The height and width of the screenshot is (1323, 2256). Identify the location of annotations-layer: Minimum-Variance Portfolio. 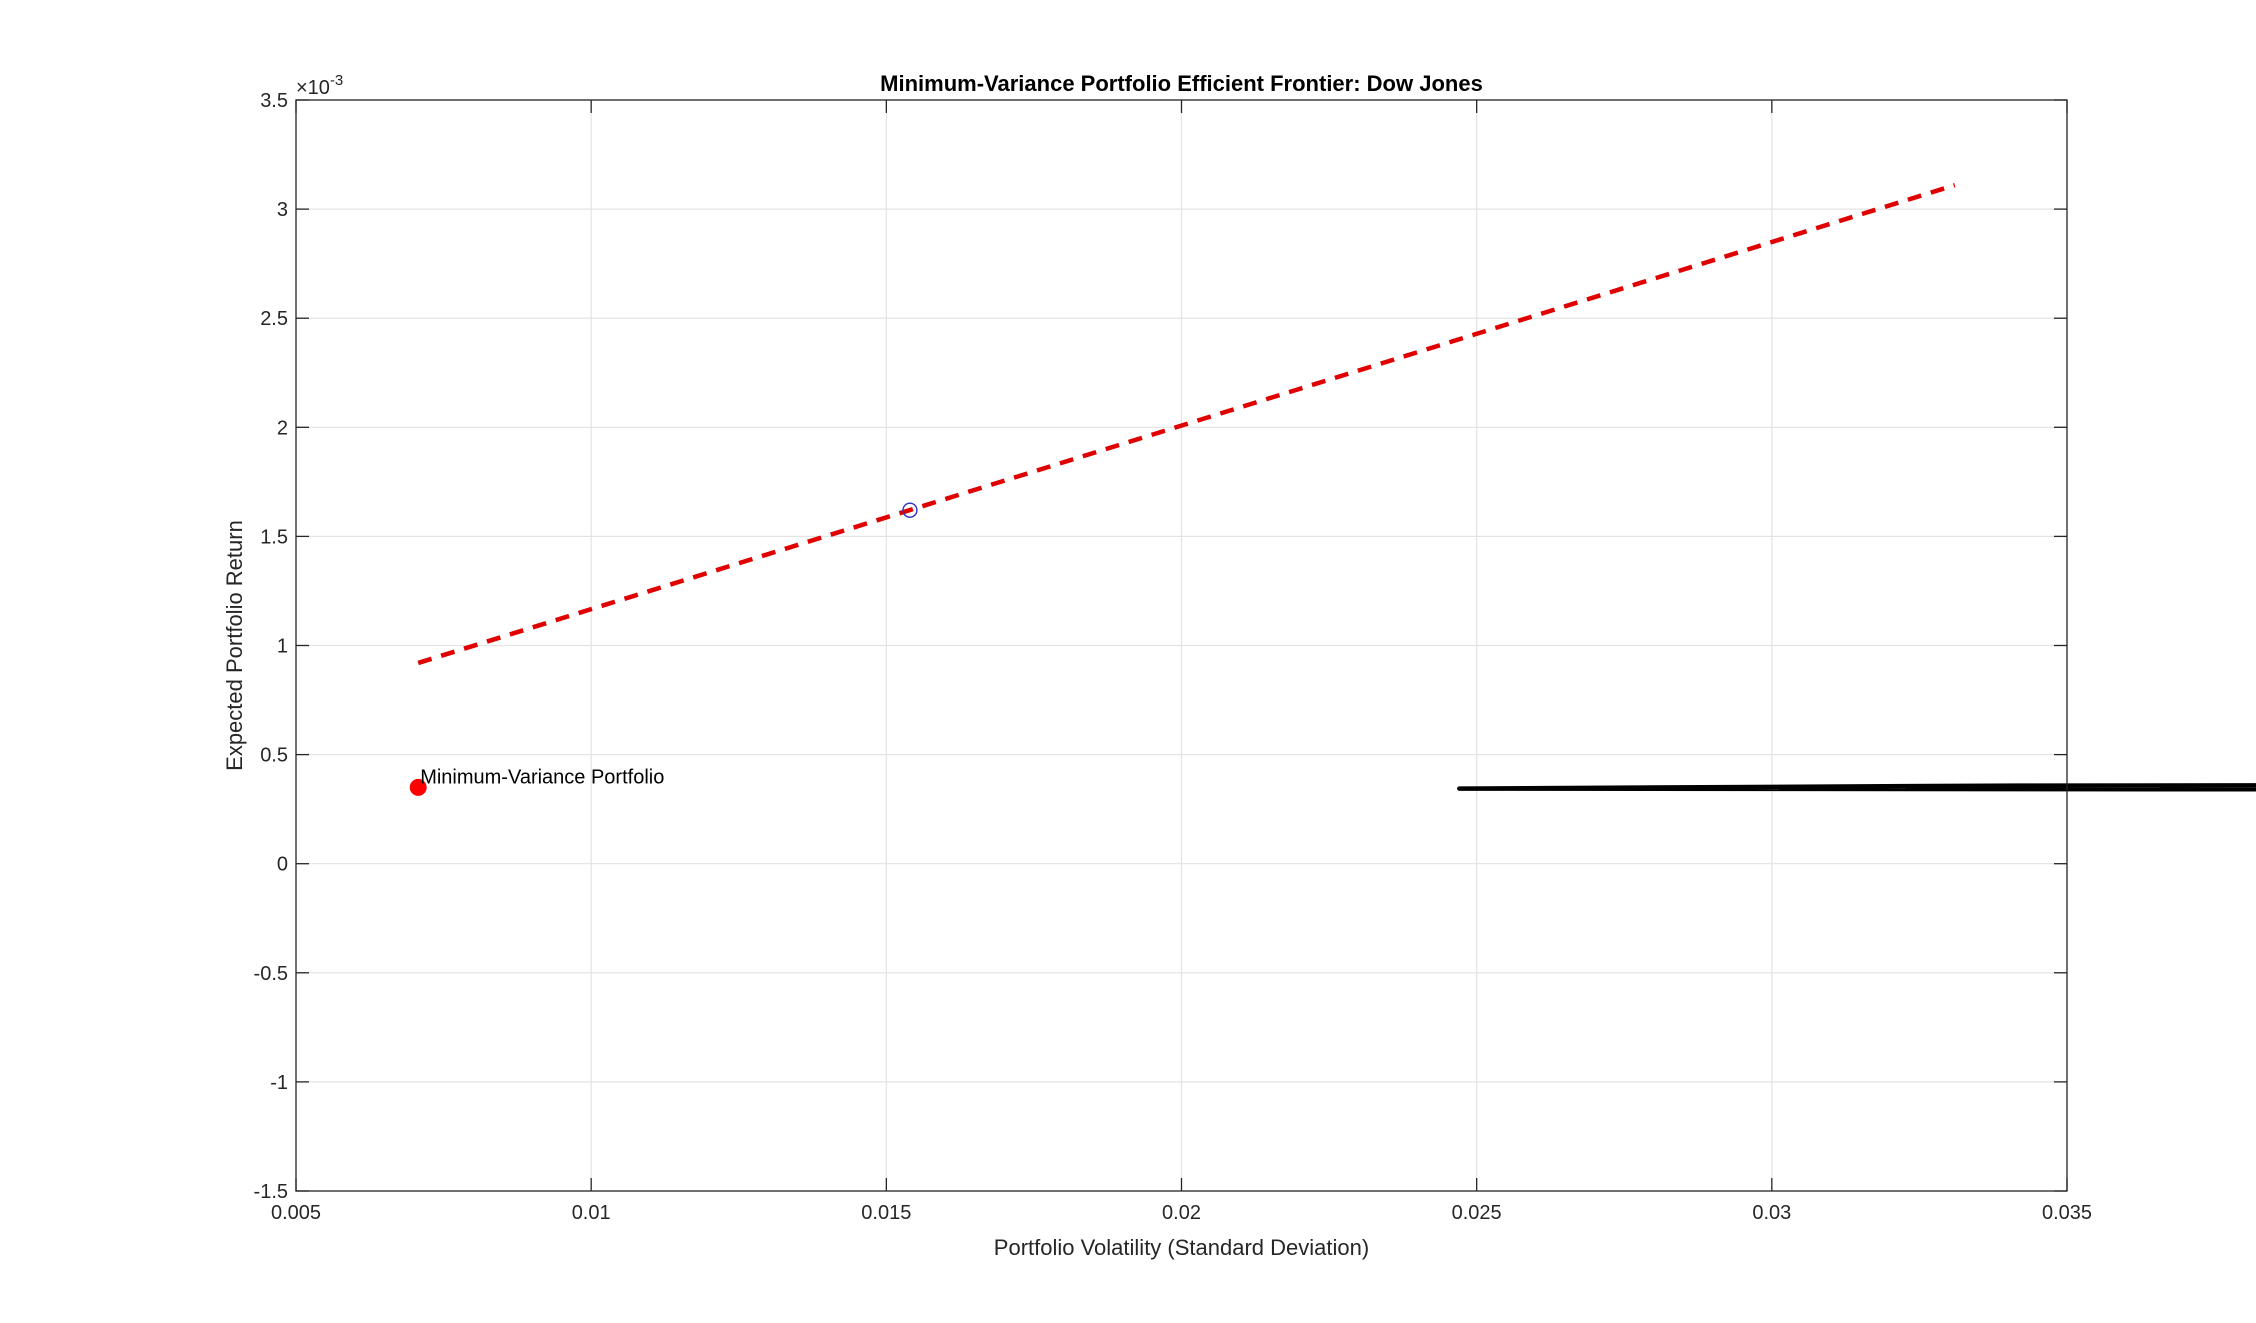
(542, 777).